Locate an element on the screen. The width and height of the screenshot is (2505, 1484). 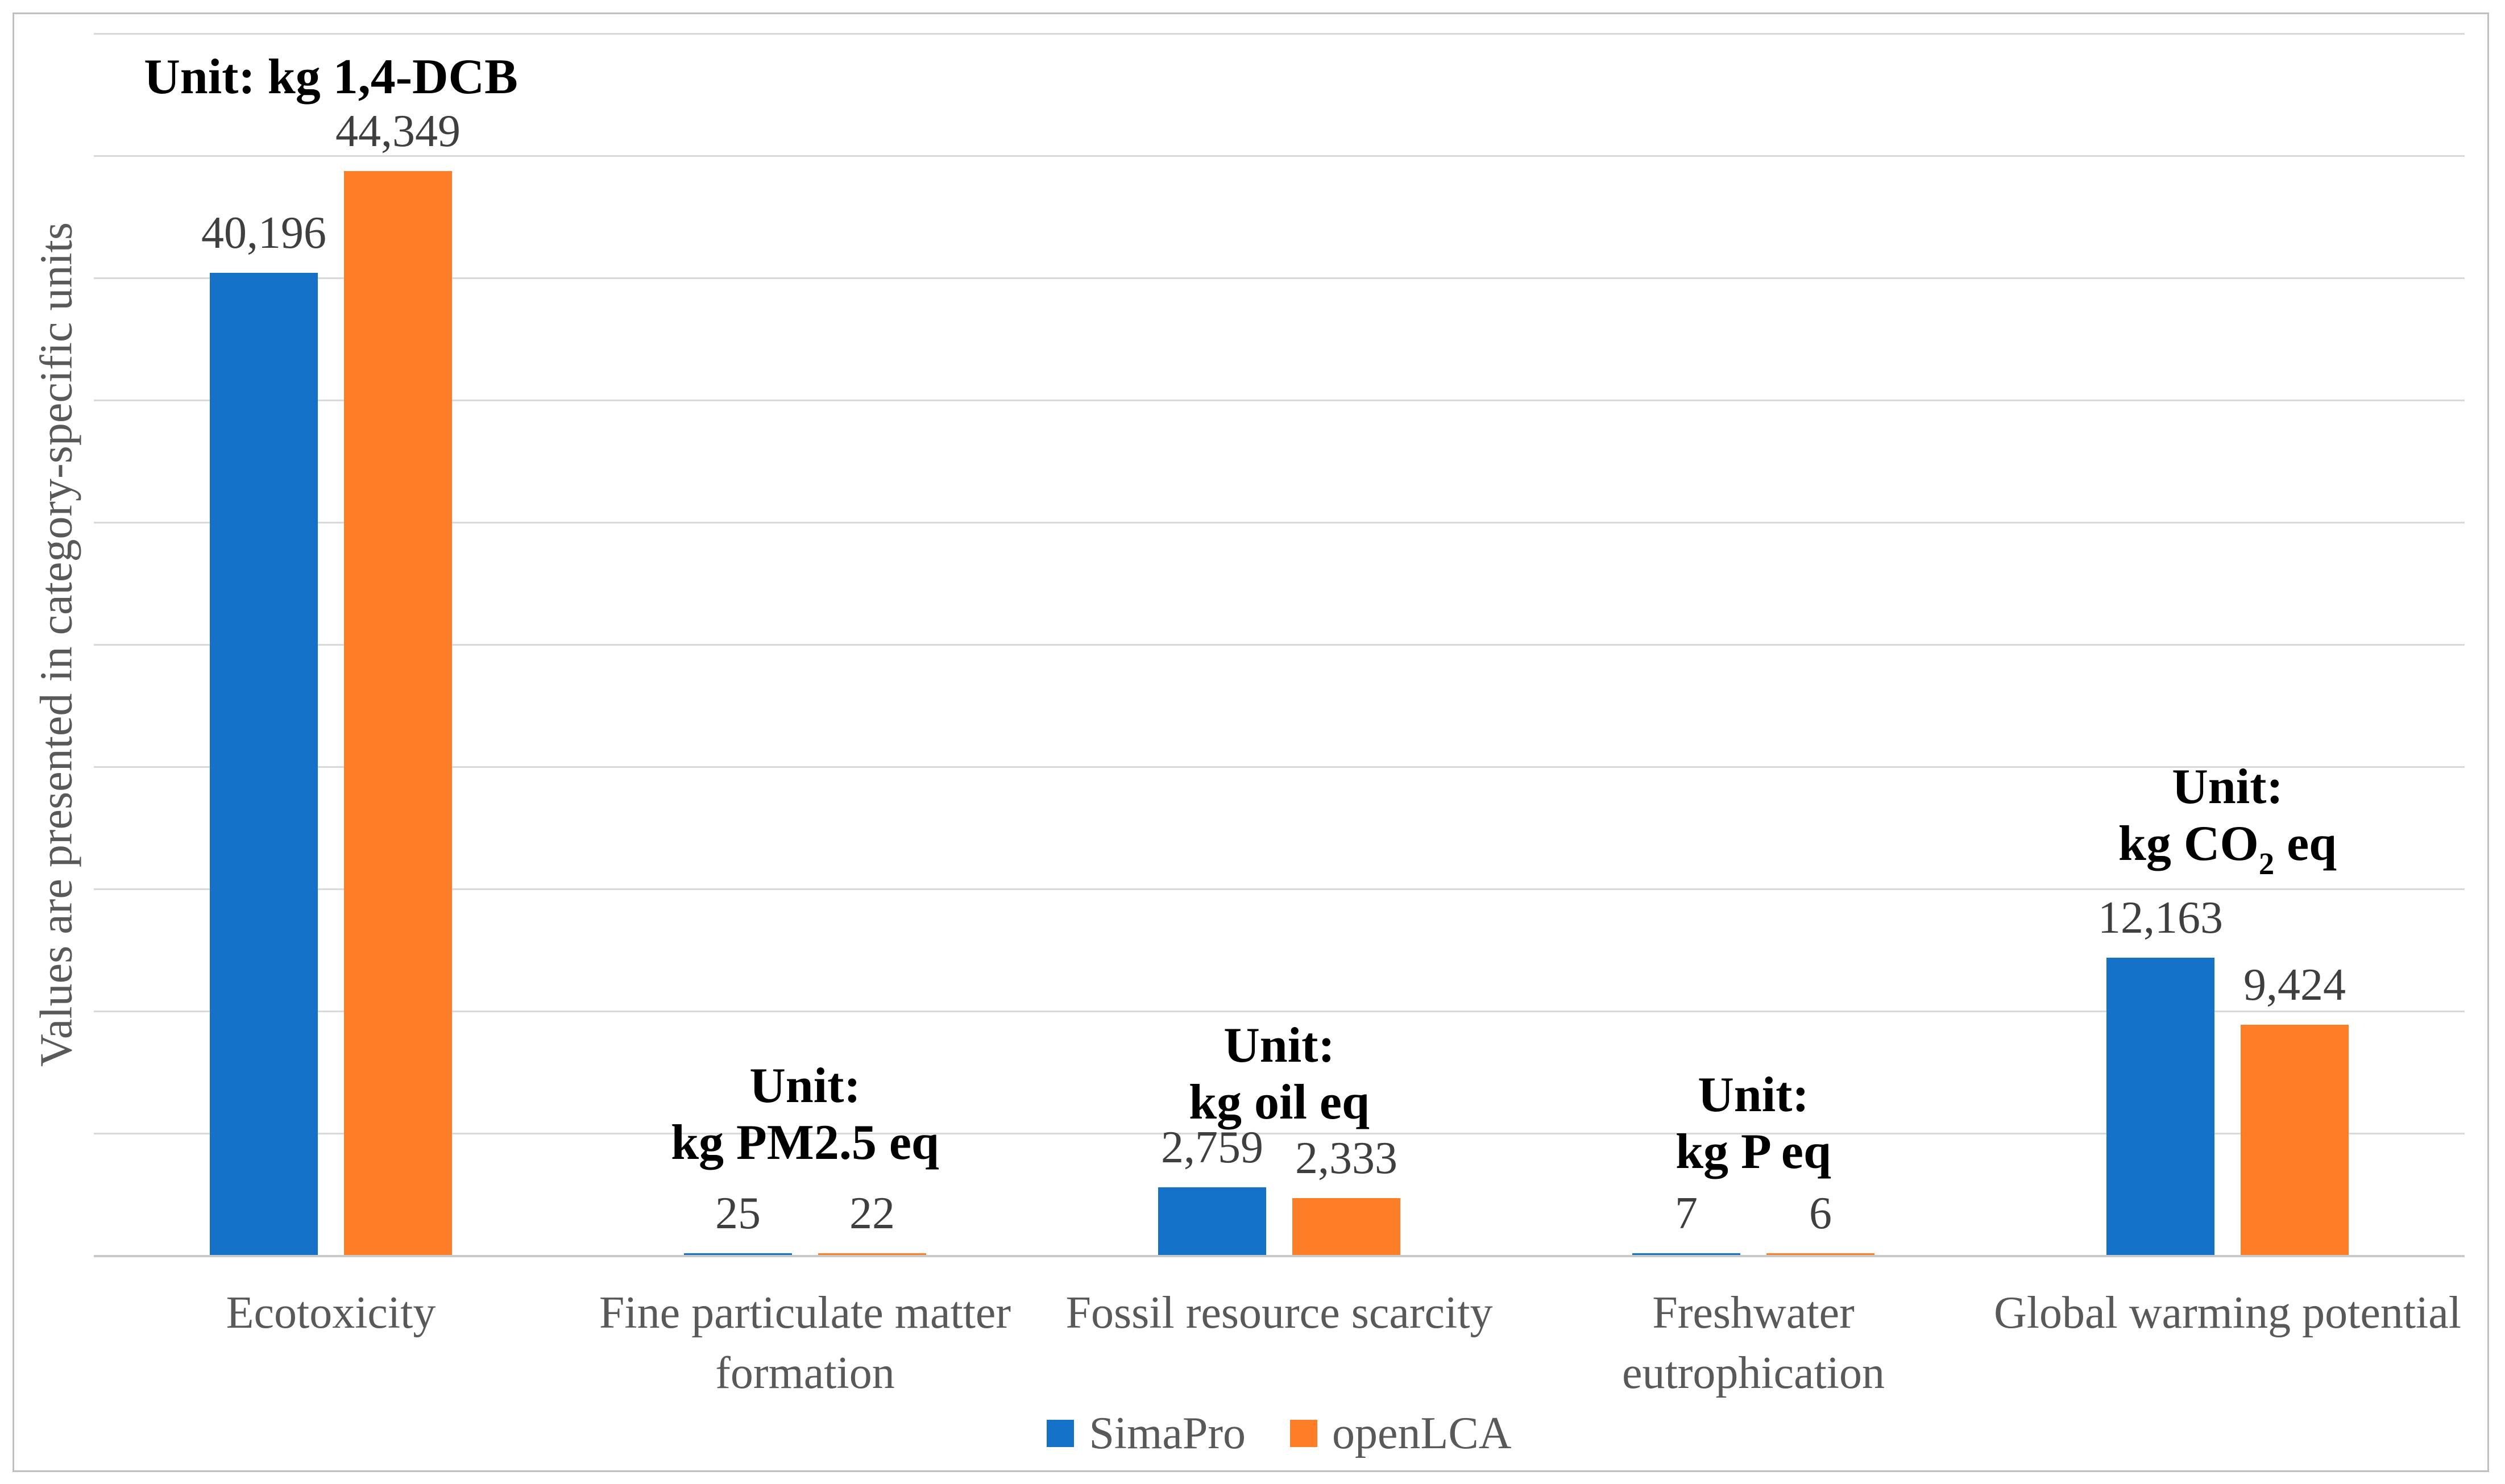
bar-openlca-freshwater is located at coordinates (1820, 1254).